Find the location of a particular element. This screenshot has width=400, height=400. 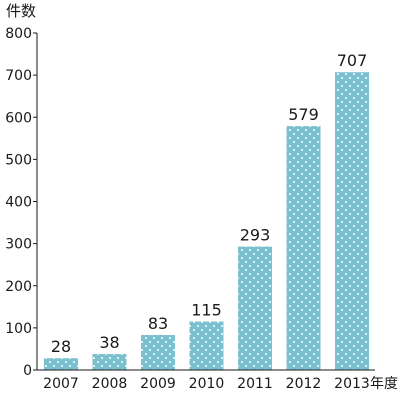

bar-value-label: 707 is located at coordinates (352, 60).